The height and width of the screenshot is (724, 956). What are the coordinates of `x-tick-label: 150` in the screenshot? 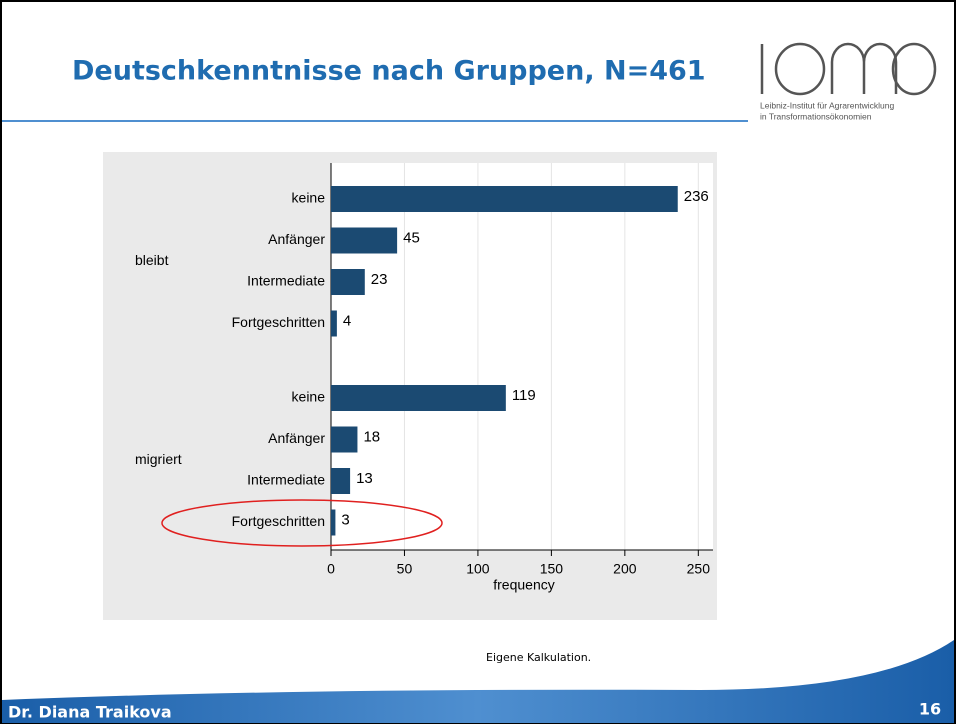 It's located at (552, 569).